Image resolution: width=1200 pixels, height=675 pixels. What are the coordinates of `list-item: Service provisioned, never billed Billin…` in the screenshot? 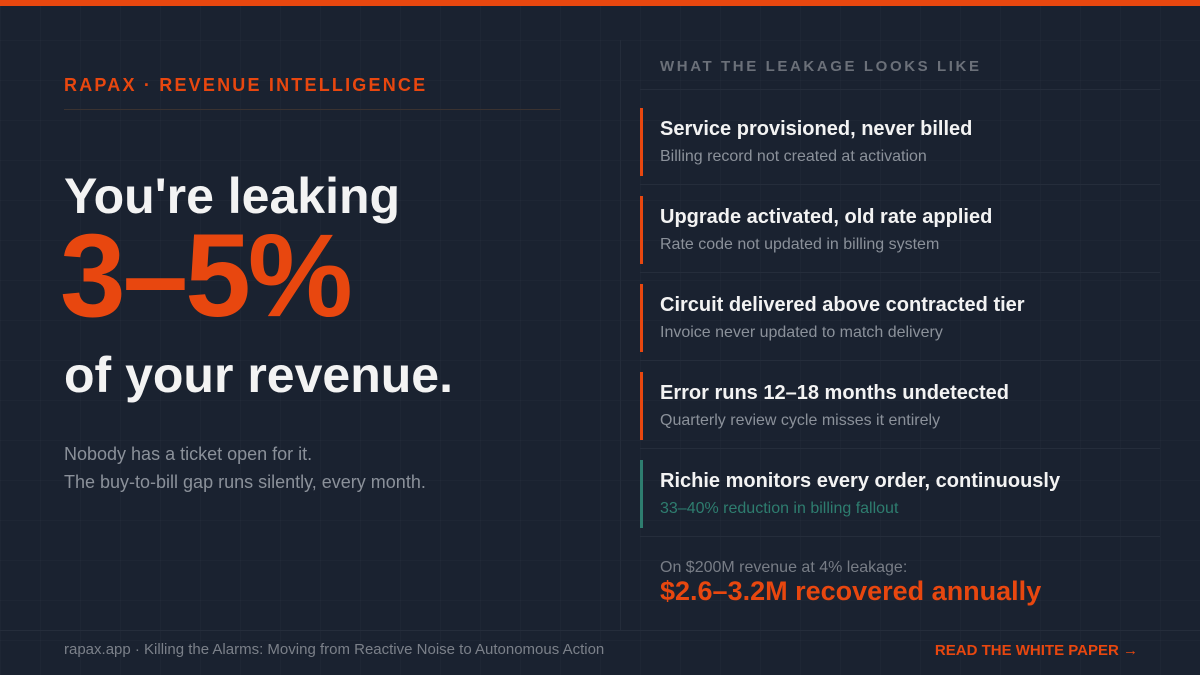 It's located at (900, 142).